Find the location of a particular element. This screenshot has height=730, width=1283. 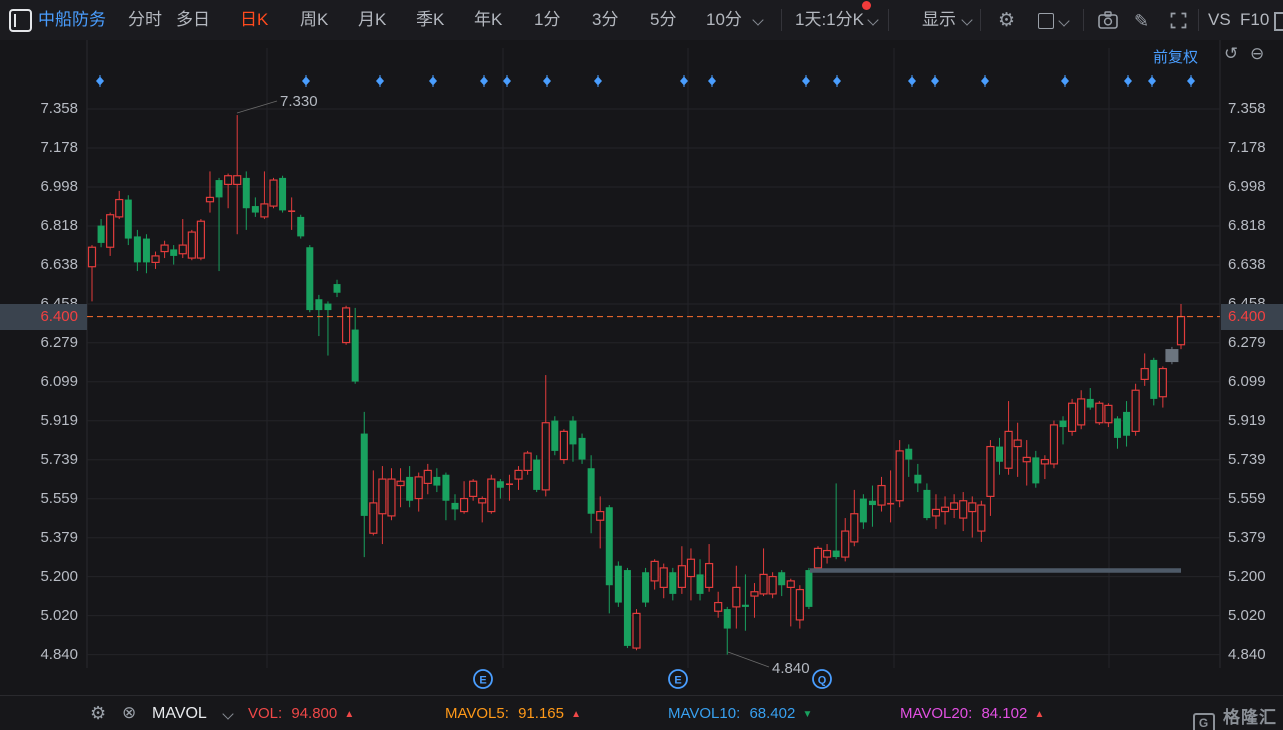

tab-monthly-k: 月K is located at coordinates (372, 19).